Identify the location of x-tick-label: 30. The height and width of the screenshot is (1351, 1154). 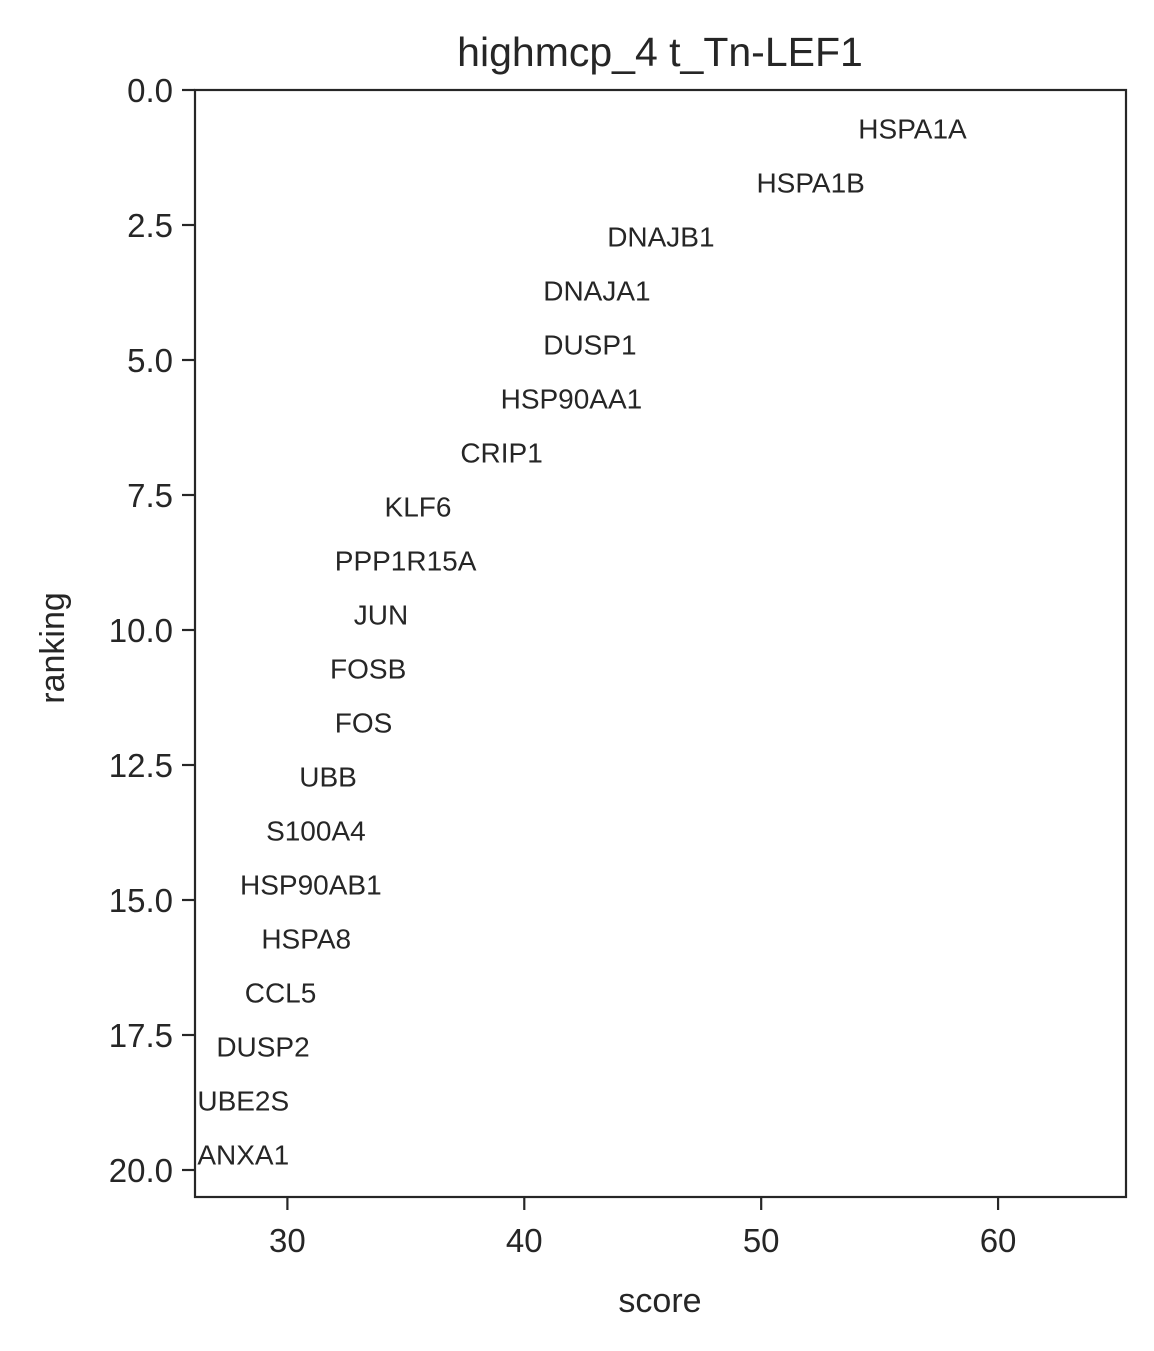
(287, 1240).